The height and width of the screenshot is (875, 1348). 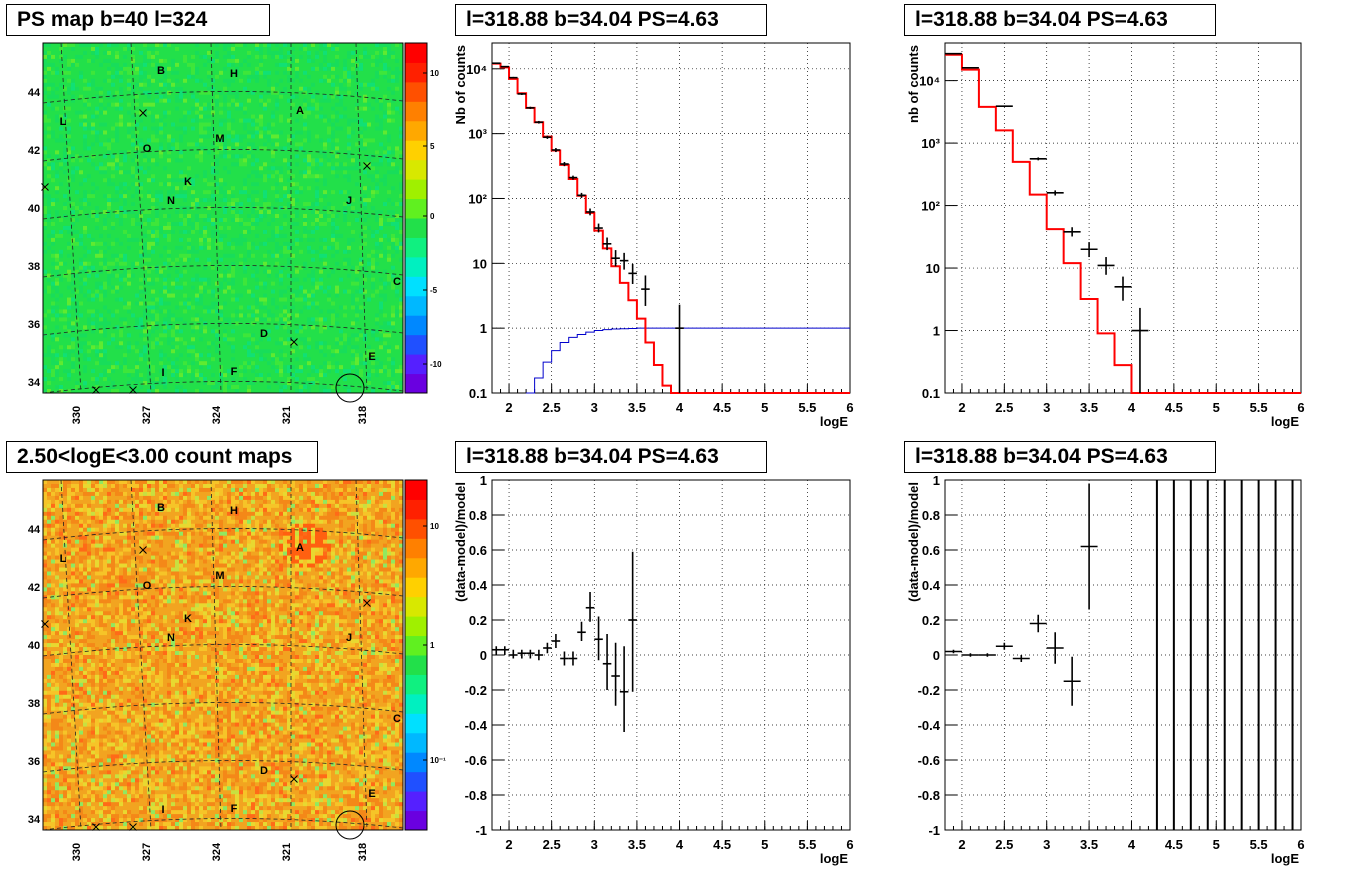 What do you see at coordinates (931, 585) in the screenshot?
I see `y-tick-label: 0.4` at bounding box center [931, 585].